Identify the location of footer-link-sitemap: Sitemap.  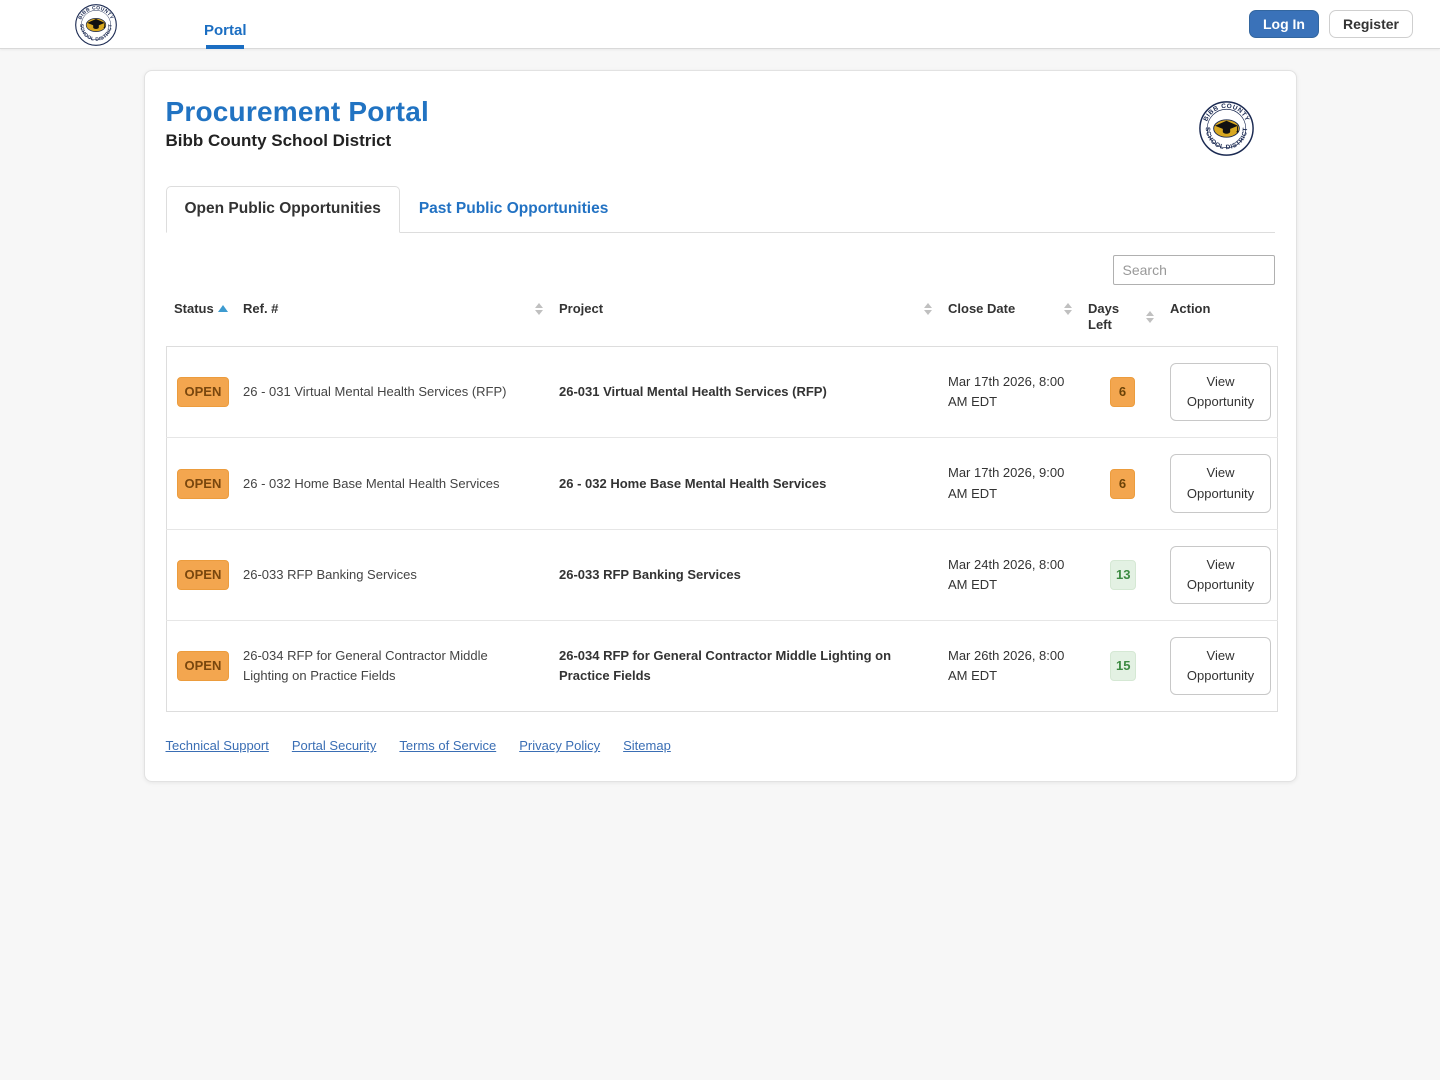
(647, 746).